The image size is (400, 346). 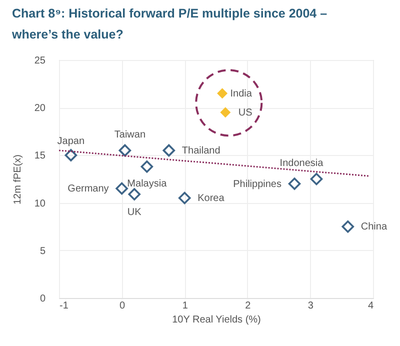 I want to click on annotation: India, so click(x=241, y=94).